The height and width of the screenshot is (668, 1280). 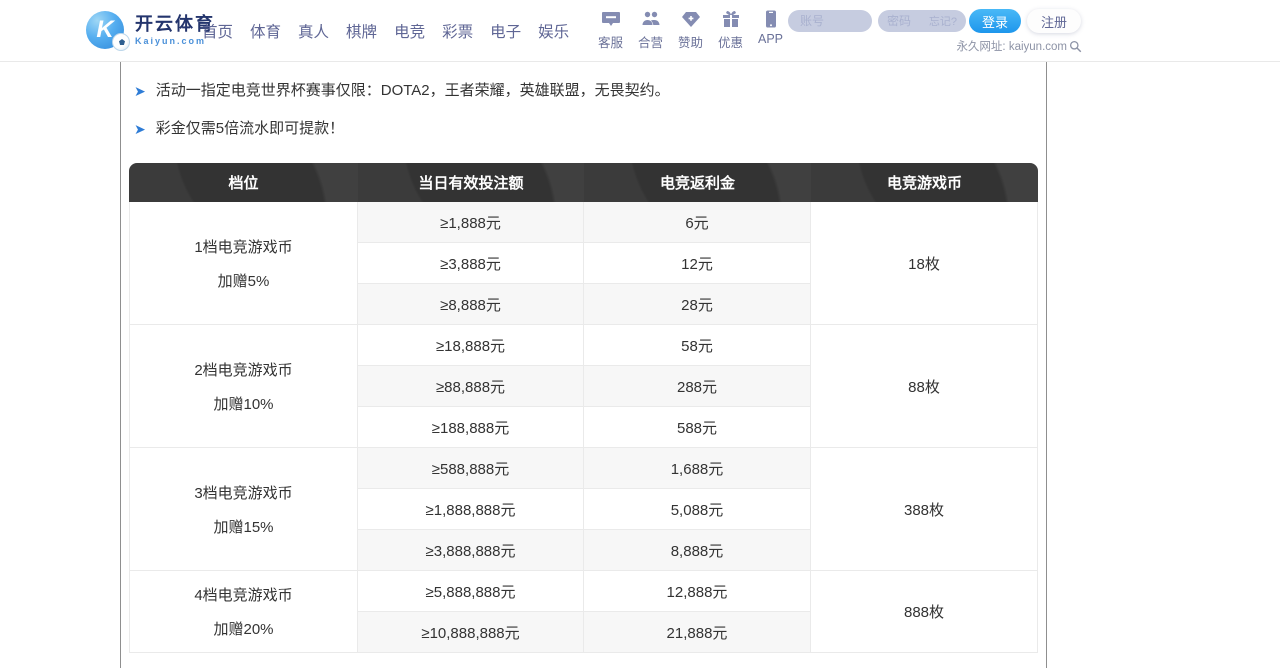 I want to click on forgot-password-link: 忘记?, so click(x=942, y=22).